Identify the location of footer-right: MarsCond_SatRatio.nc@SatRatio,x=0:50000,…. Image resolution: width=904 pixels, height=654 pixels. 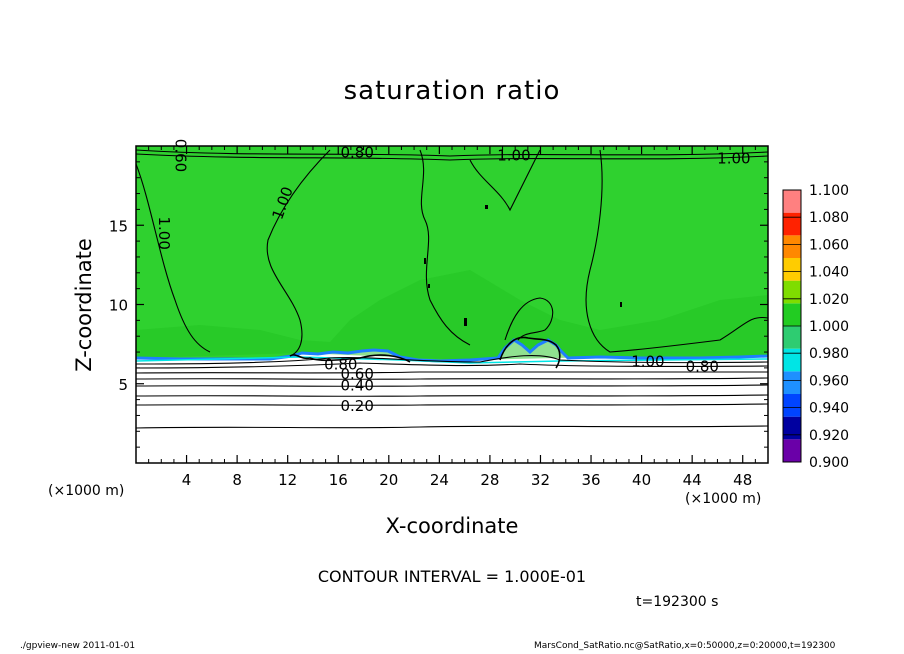
(685, 646).